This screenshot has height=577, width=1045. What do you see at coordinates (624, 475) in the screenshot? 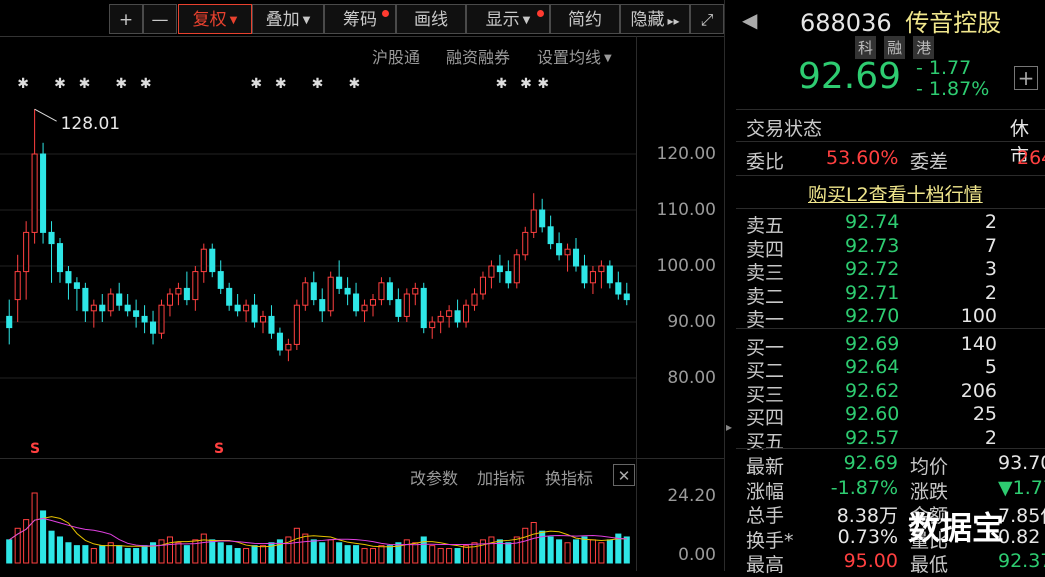
I see `close-icon: ✕` at bounding box center [624, 475].